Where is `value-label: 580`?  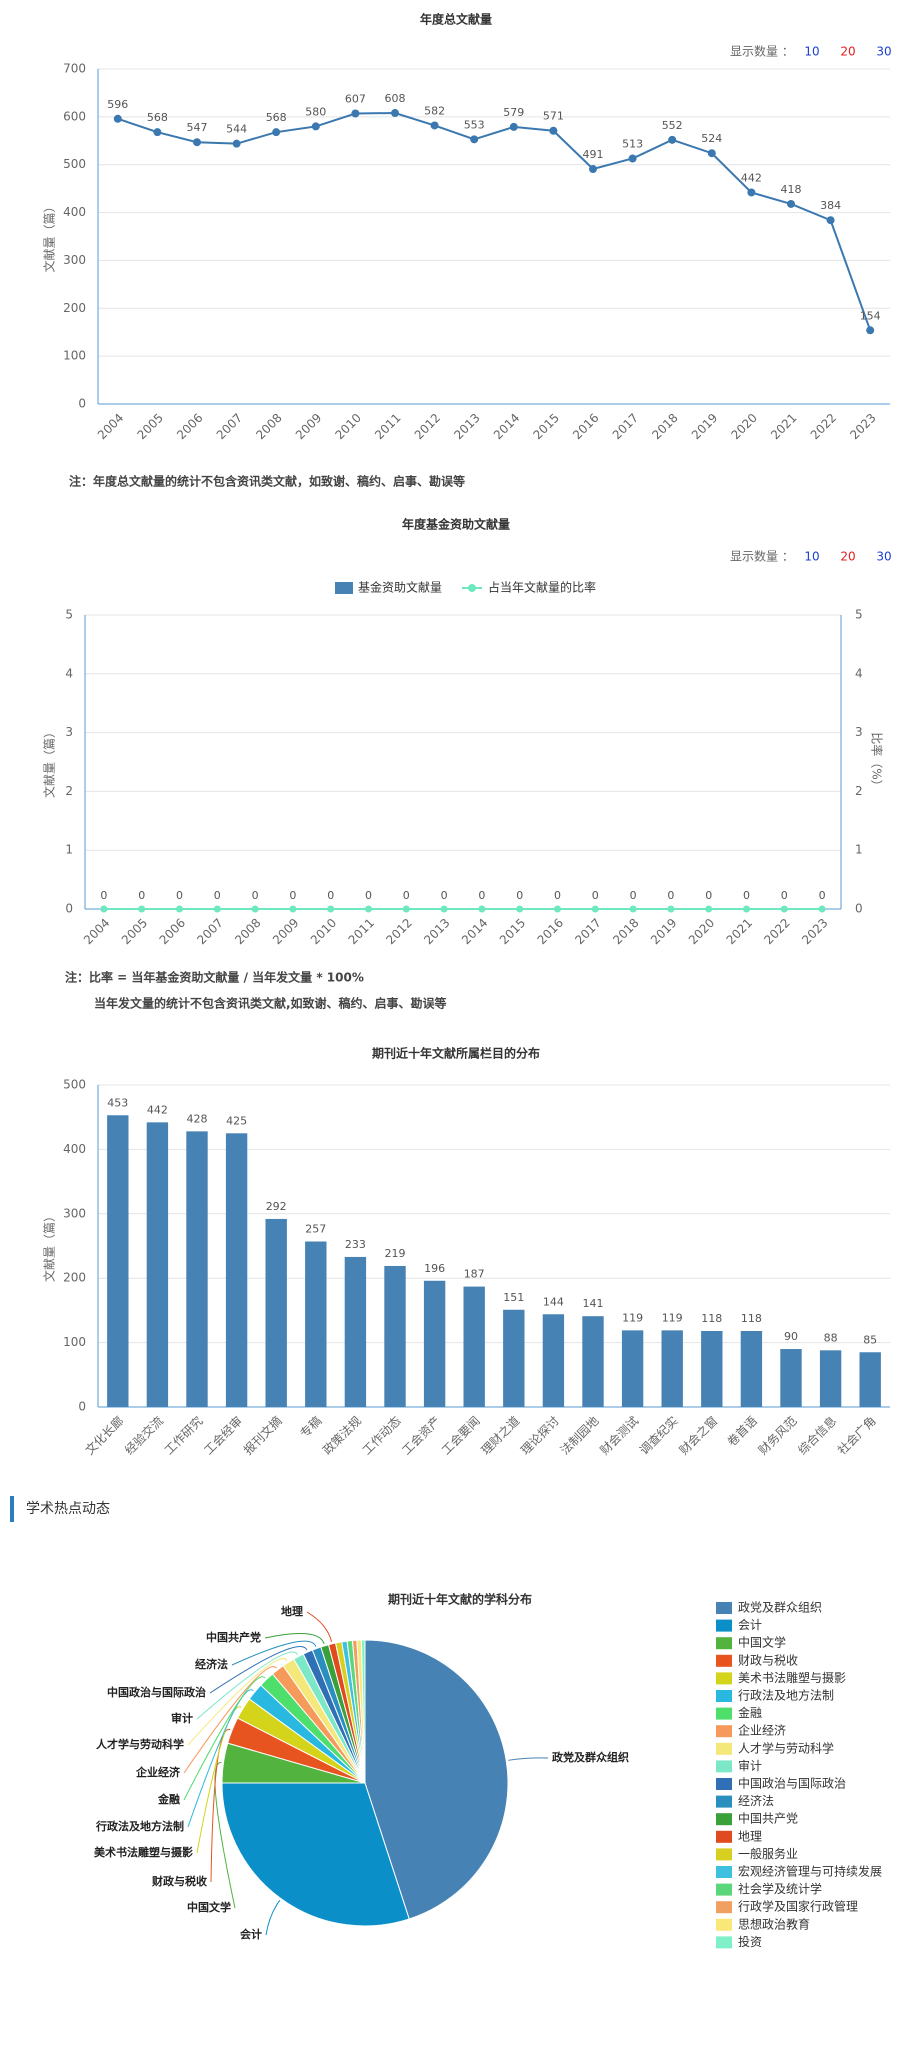 value-label: 580 is located at coordinates (315, 111).